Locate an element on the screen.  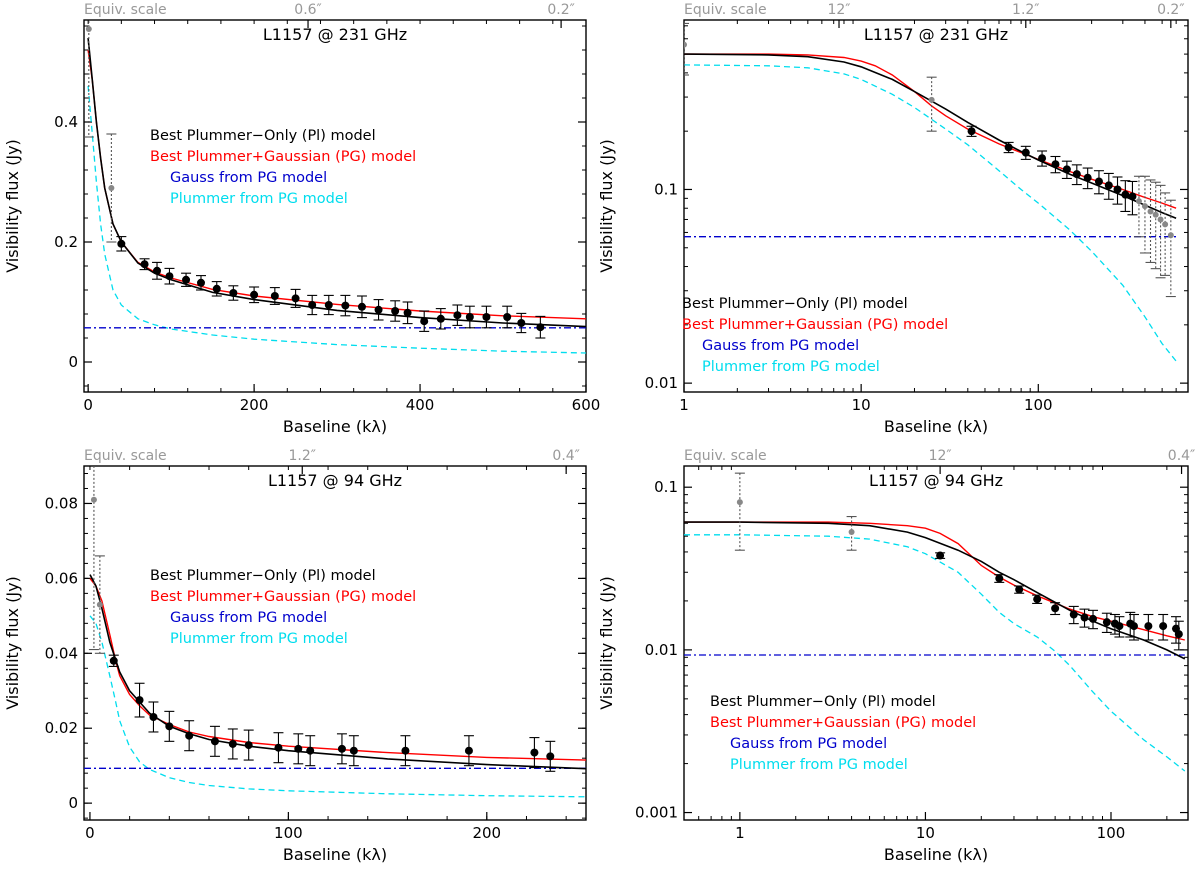
plot-area is located at coordinates (935, 622).